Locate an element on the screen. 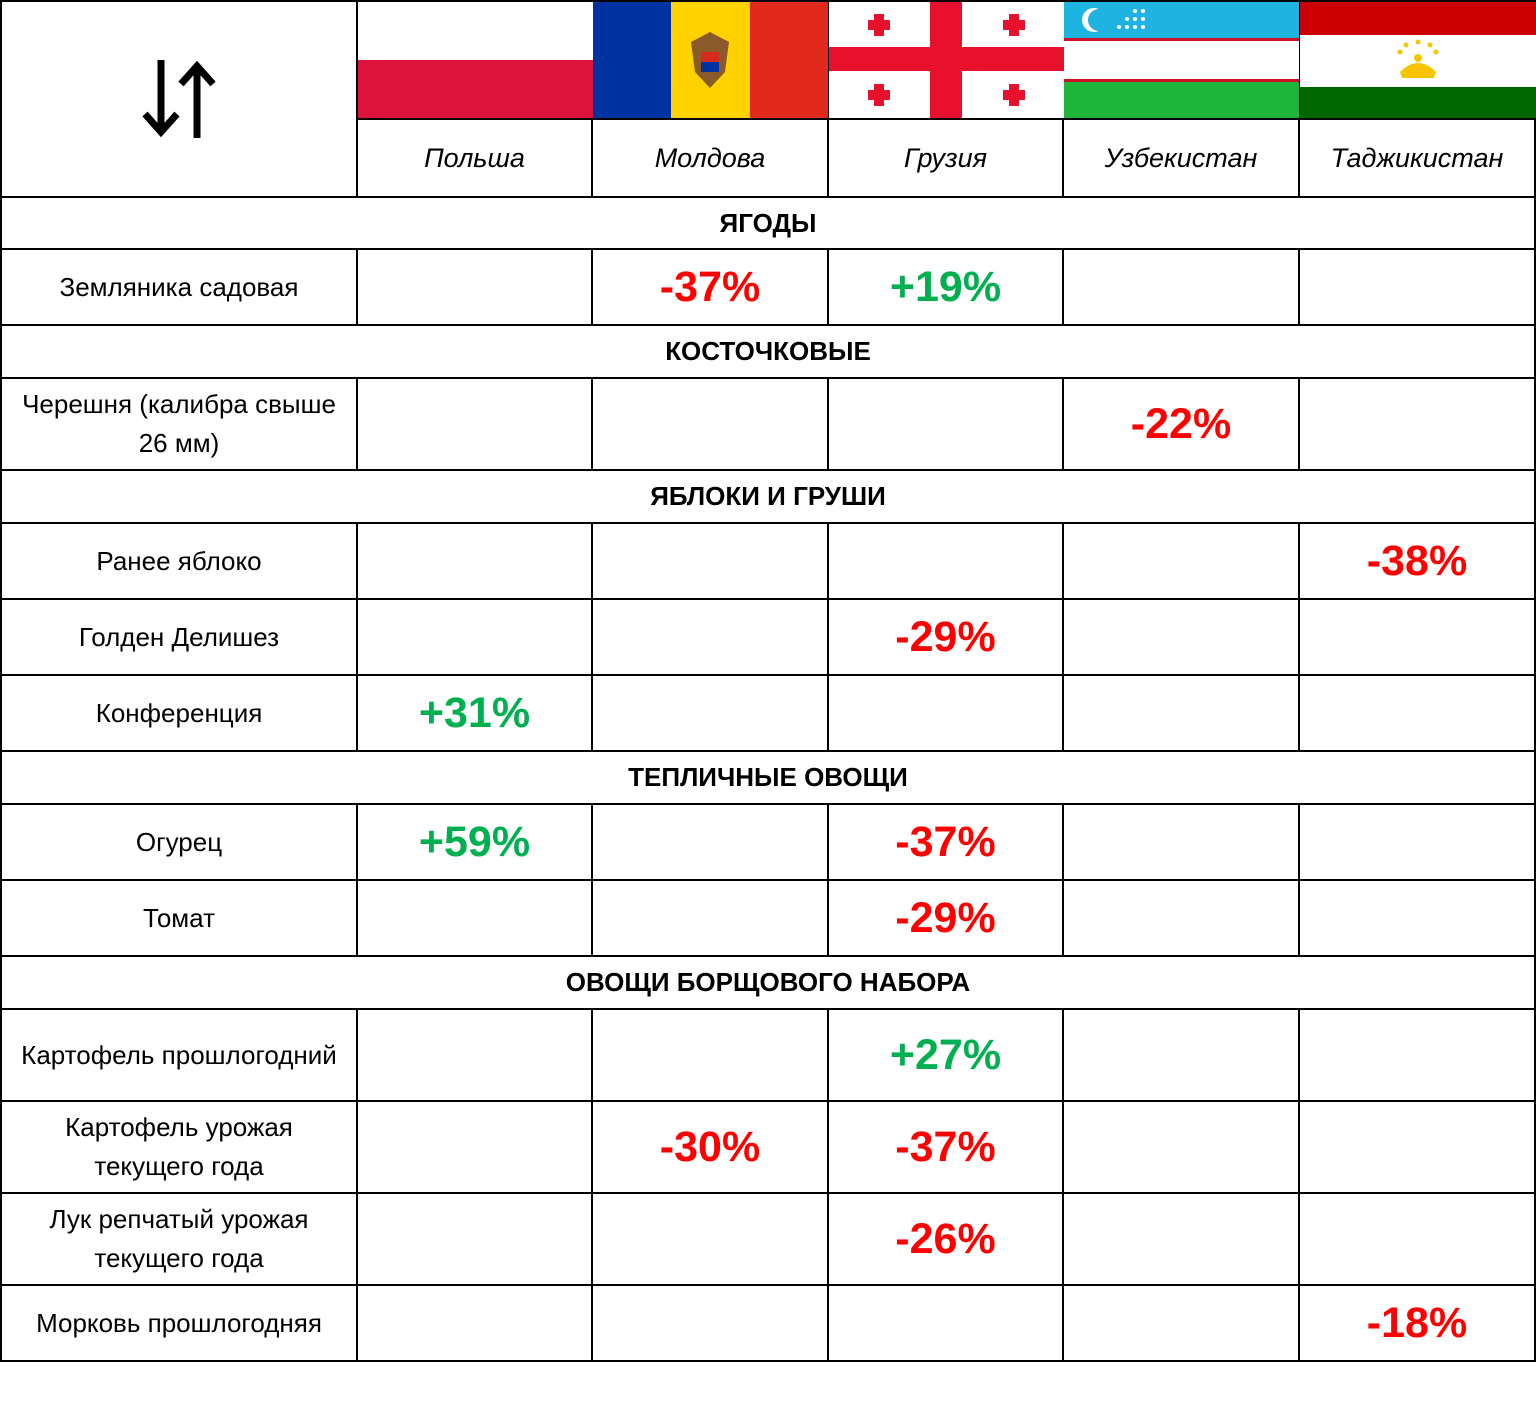  data-row: Лук репчатый урожая текущего года -26% is located at coordinates (768, 1239).